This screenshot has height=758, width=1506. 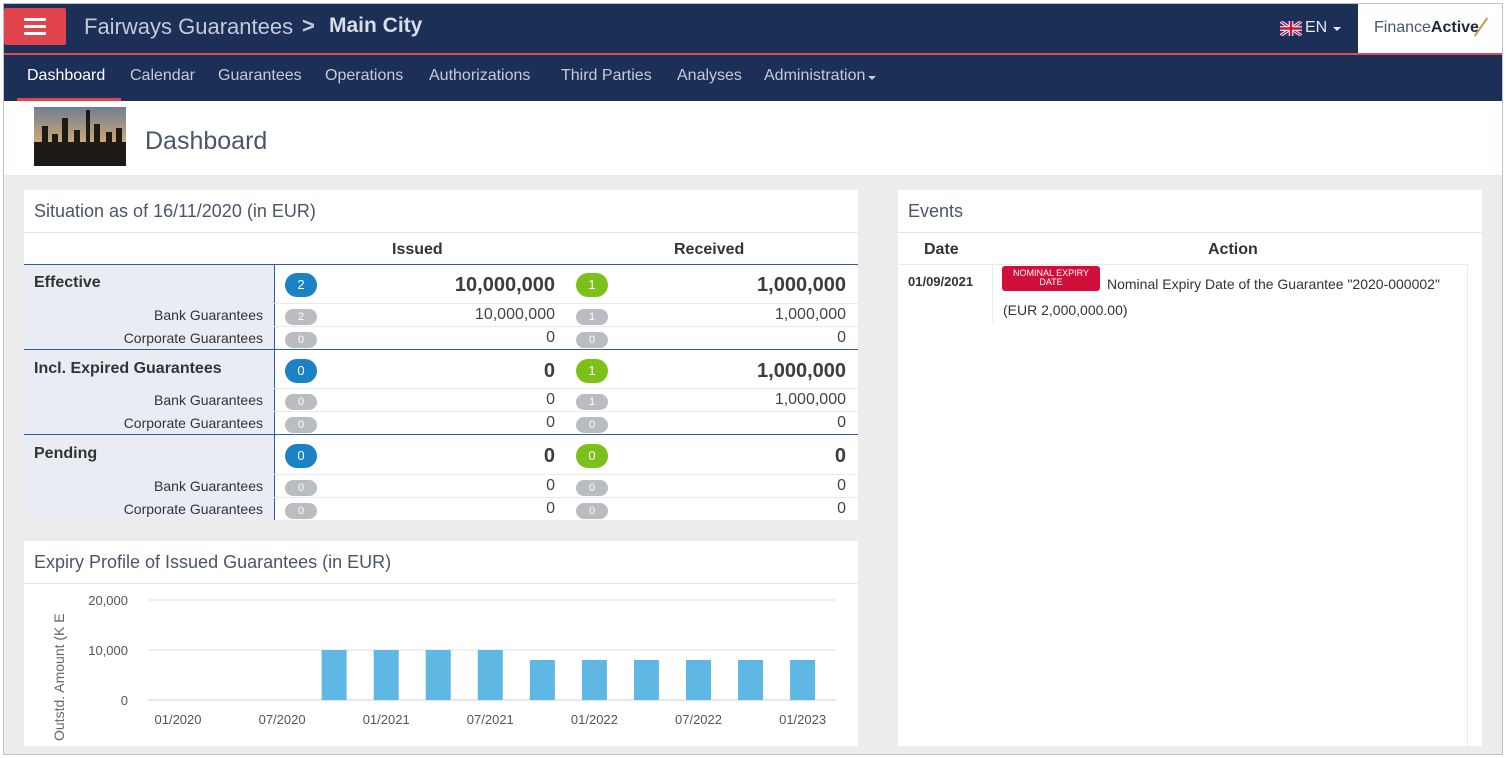 I want to click on nav-item-calendar: Calendar, so click(x=162, y=75).